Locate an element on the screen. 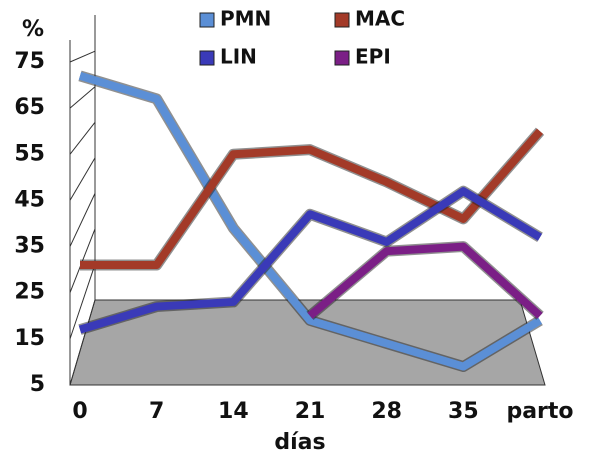 The width and height of the screenshot is (600, 469). x-tick-label: 21 is located at coordinates (310, 411).